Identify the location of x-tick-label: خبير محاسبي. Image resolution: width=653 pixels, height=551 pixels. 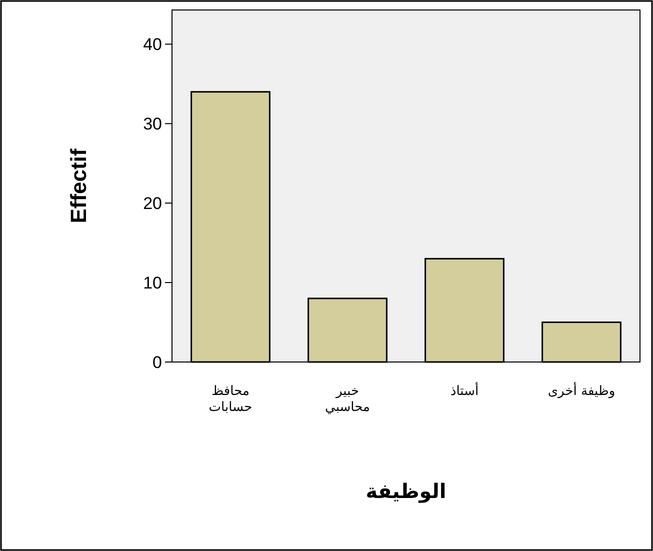
(347, 400).